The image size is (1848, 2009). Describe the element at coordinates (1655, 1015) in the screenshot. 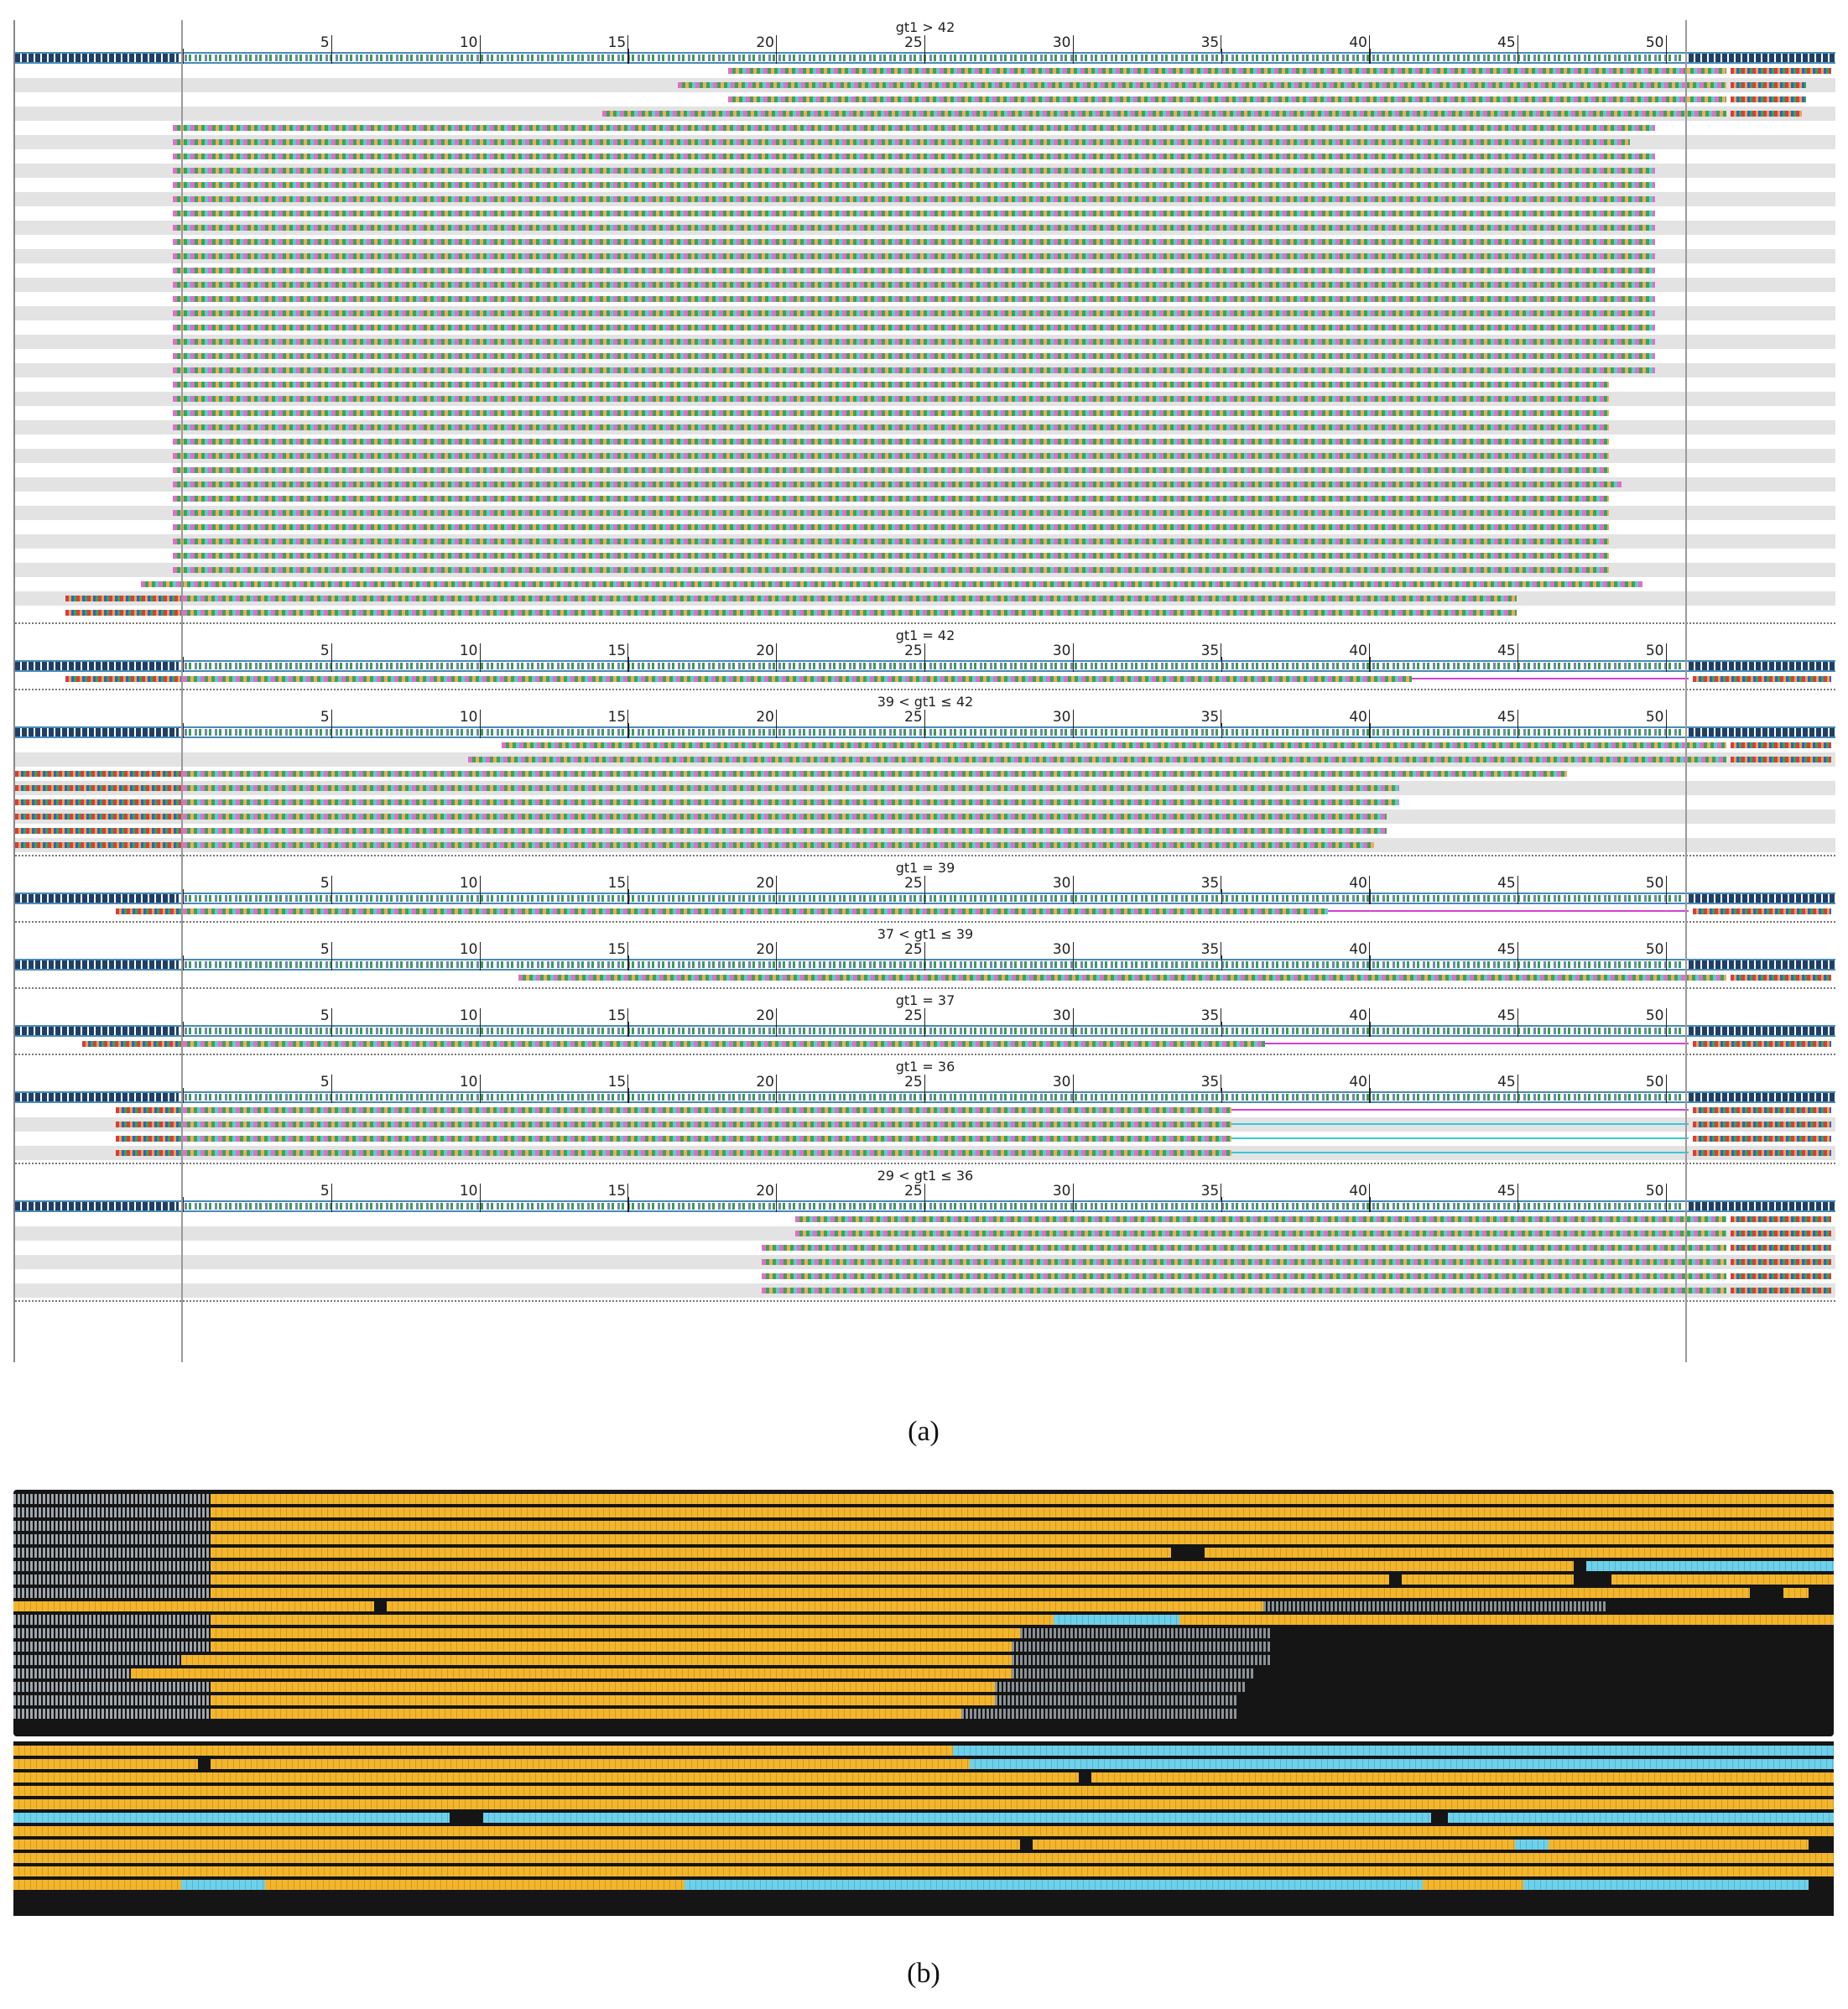

I see `ruler-tick-label: 50` at that location.